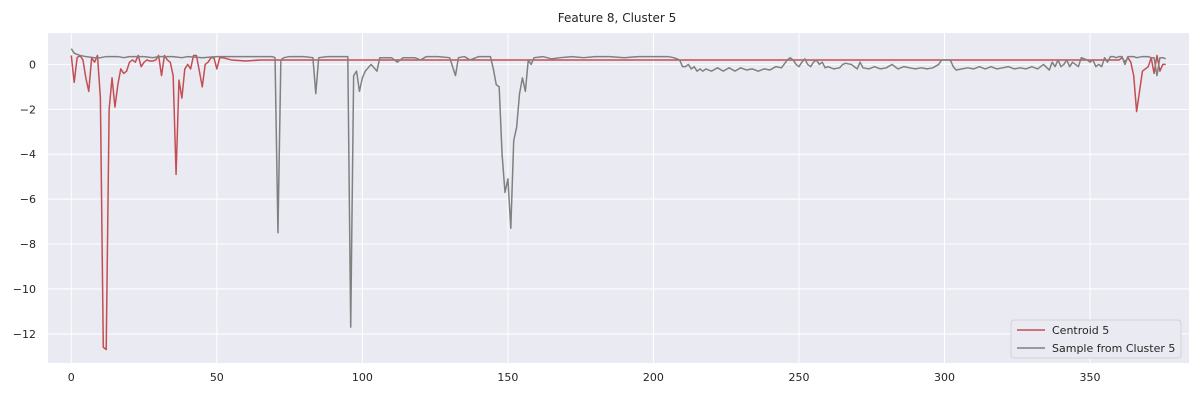  What do you see at coordinates (24, 334) in the screenshot?
I see `y-tick-label: −12` at bounding box center [24, 334].